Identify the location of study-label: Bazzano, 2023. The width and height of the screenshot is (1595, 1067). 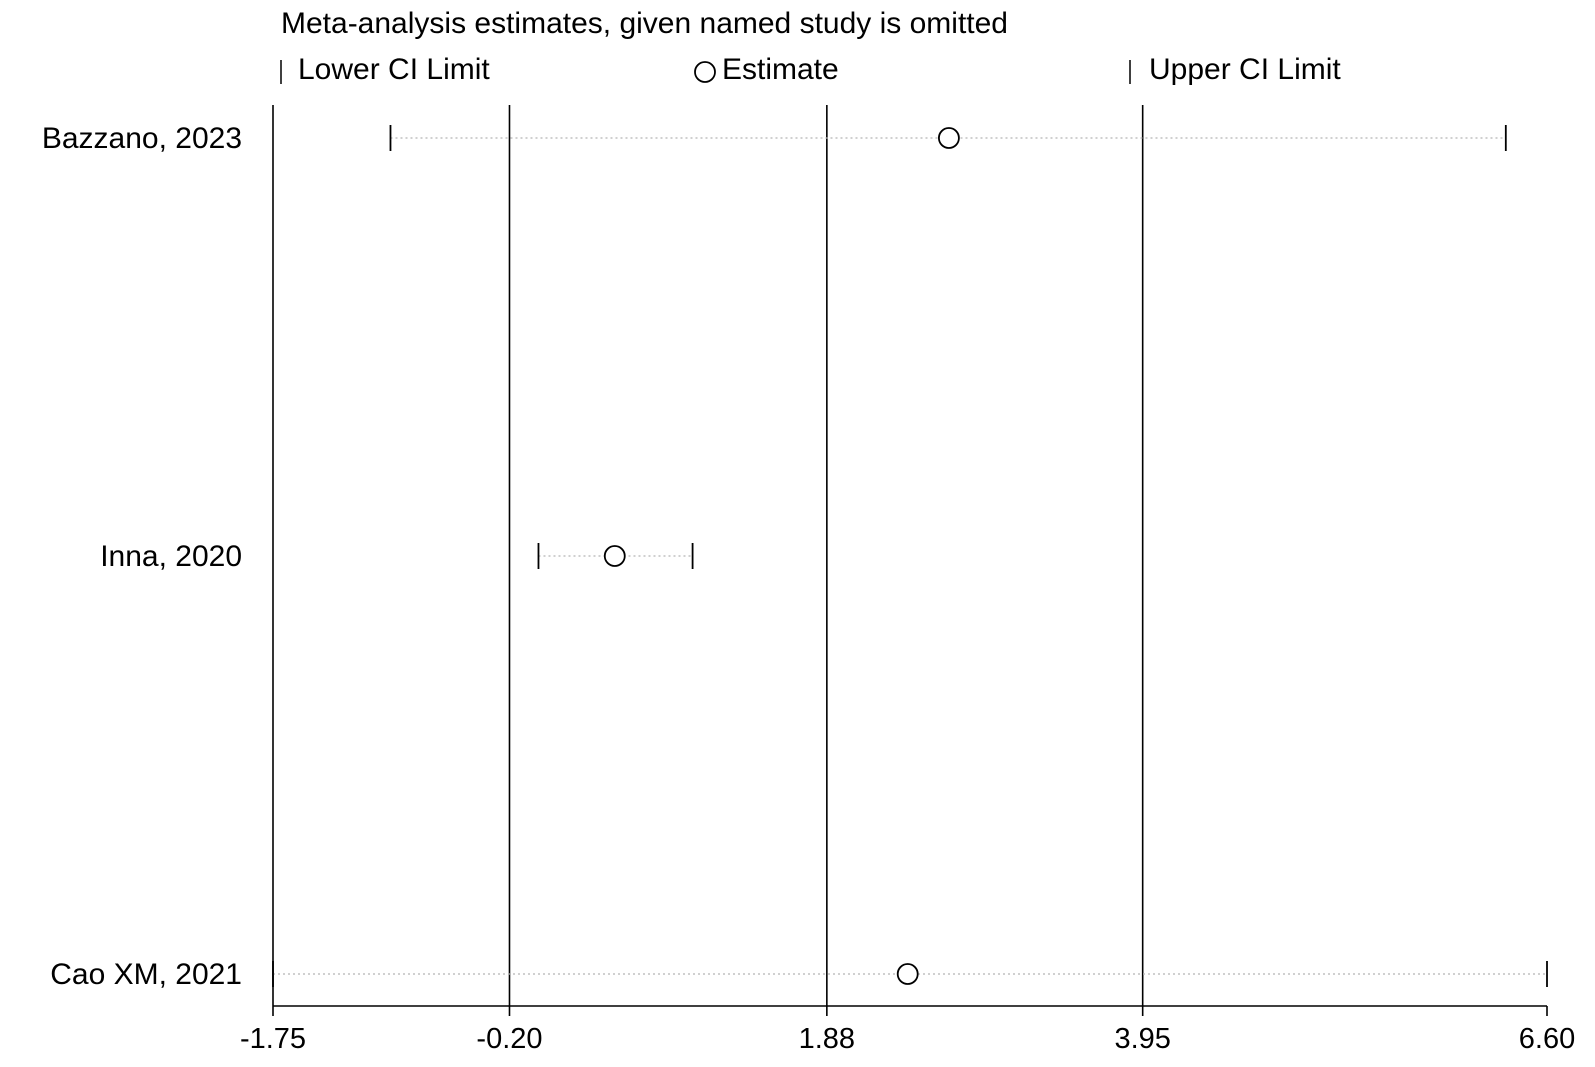
(142, 138).